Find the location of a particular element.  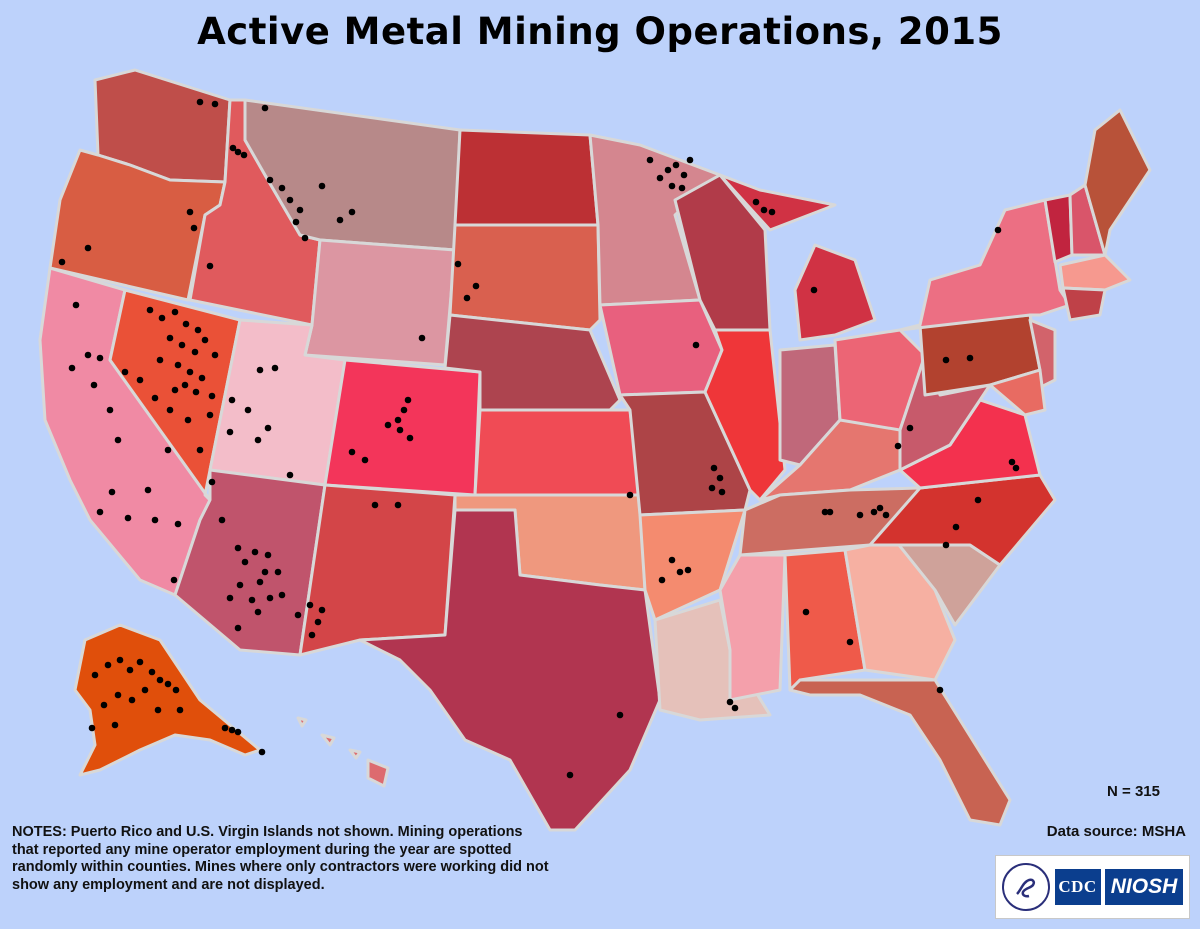

state-NJ is located at coordinates (1042, 355).